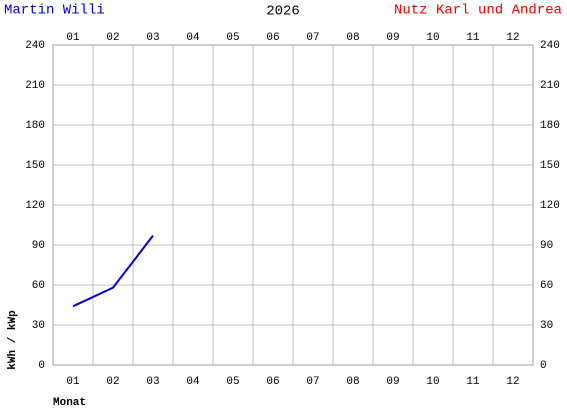 The image size is (567, 415). I want to click on x-tick-label-top: 04, so click(193, 38).